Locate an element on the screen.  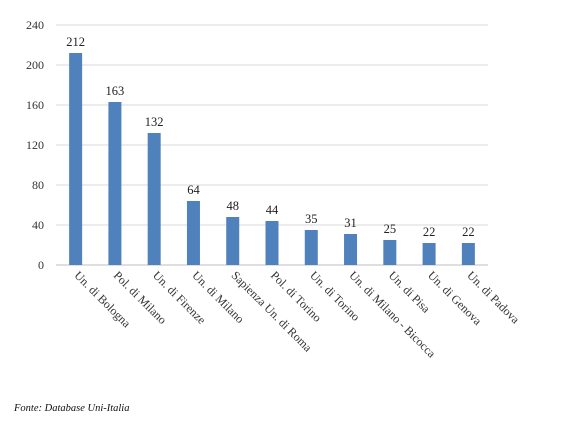
data-label: 48 is located at coordinates (232, 206).